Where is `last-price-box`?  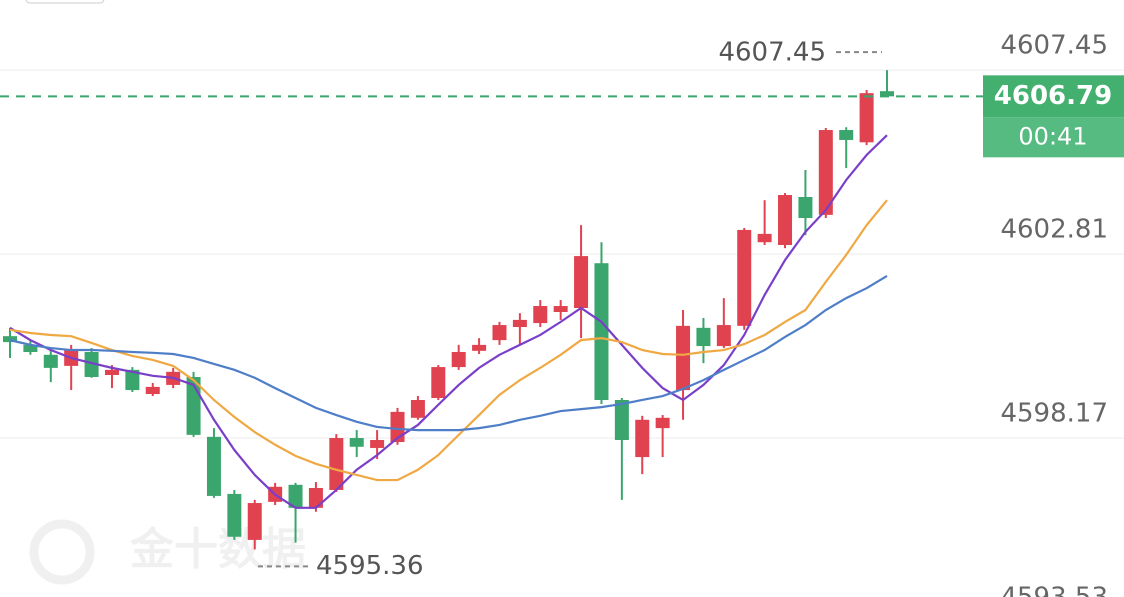 last-price-box is located at coordinates (1053, 96).